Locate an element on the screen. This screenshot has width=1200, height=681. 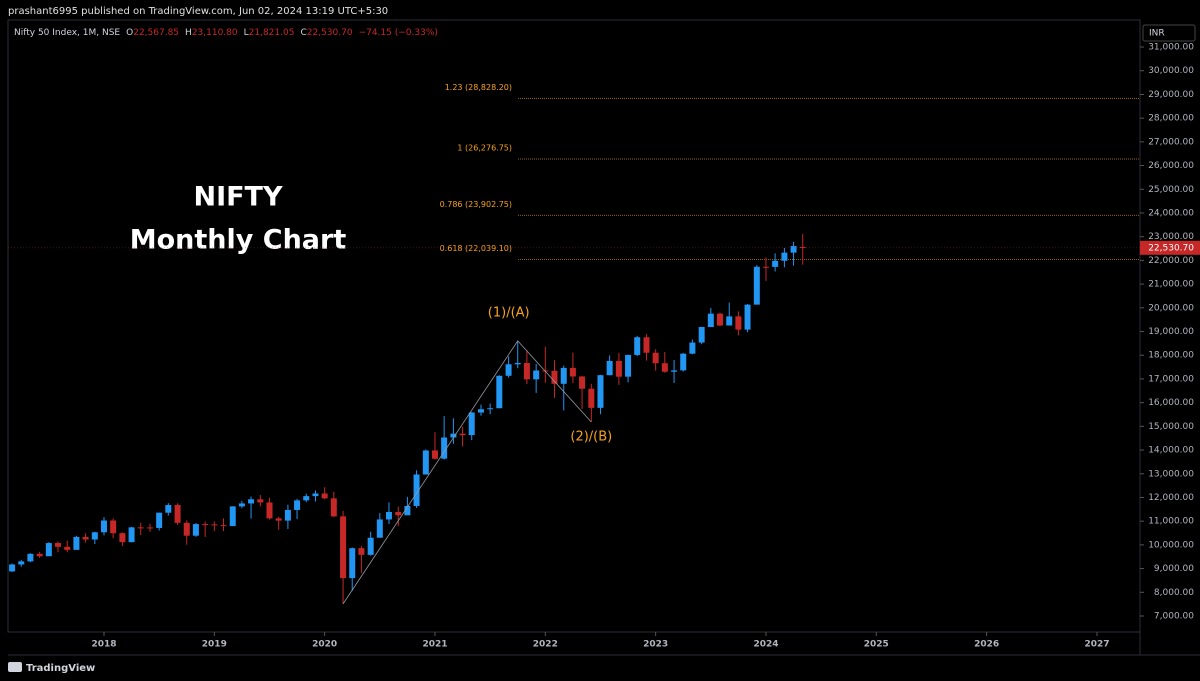
y-tick-label: 28,000.00 is located at coordinates (1171, 119).